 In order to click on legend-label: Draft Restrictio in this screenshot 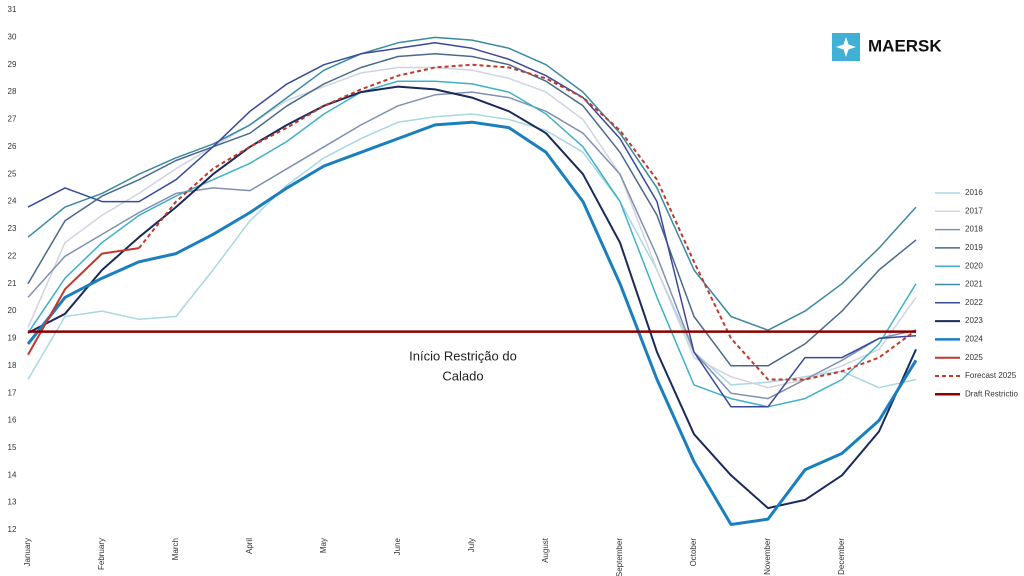, I will do `click(991, 393)`.